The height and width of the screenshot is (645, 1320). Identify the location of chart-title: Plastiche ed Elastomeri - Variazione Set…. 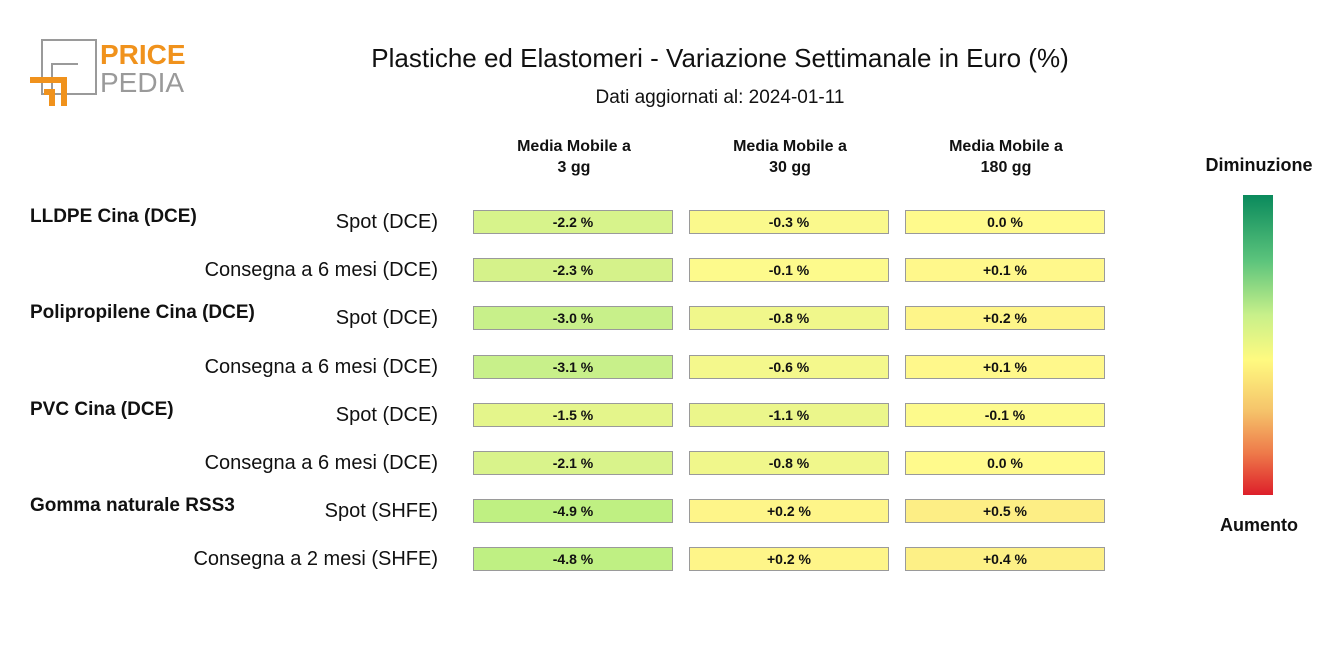
(720, 58).